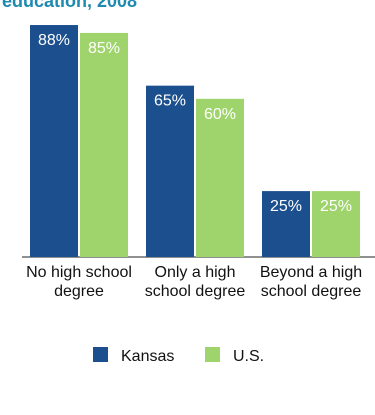 This screenshot has height=415, width=375. What do you see at coordinates (220, 114) in the screenshot?
I see `value-label: 60%` at bounding box center [220, 114].